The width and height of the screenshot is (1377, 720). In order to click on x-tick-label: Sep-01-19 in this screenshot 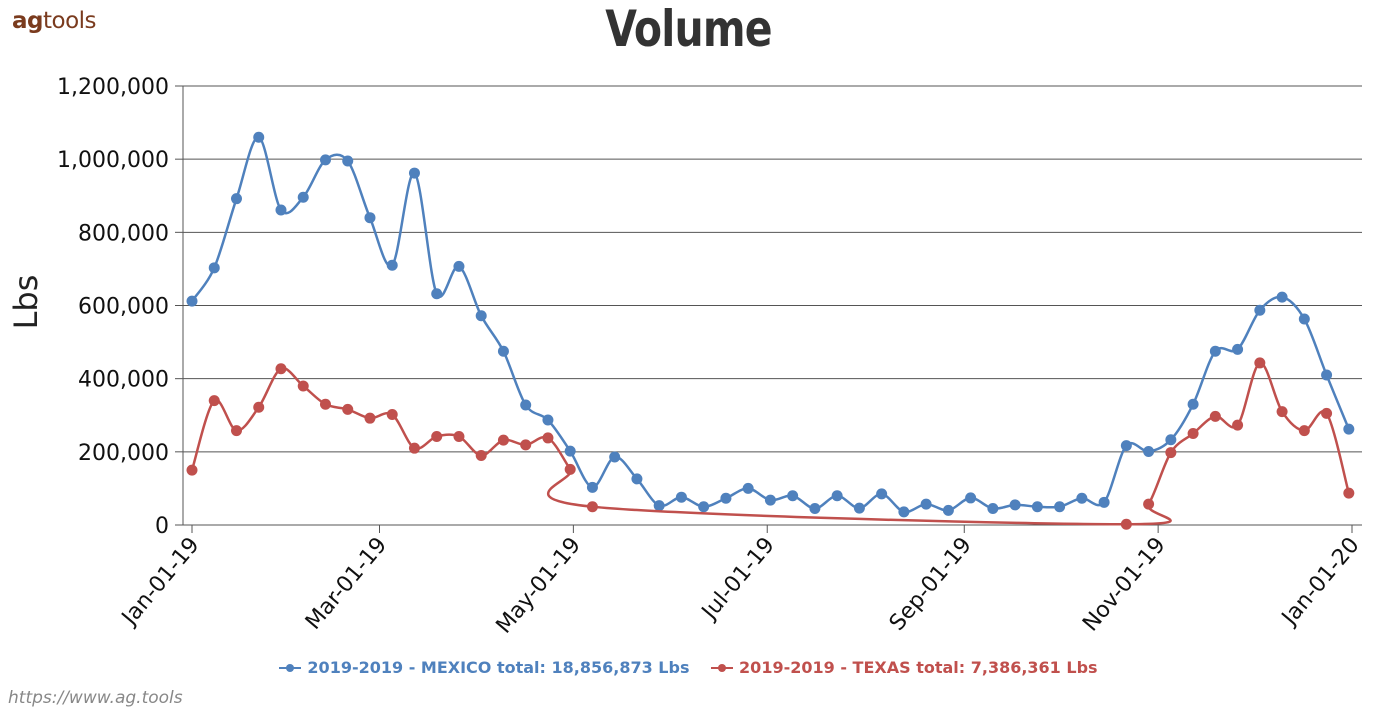, I will do `click(931, 584)`.